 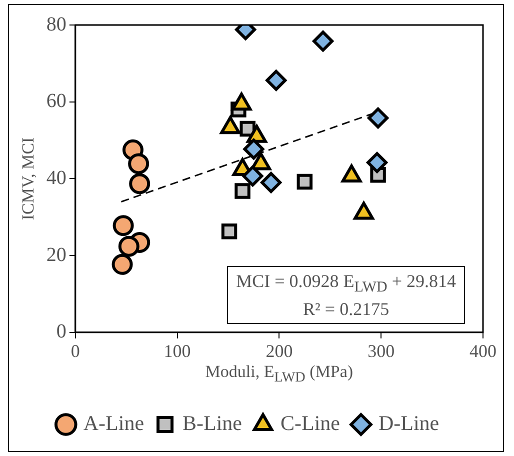 What do you see at coordinates (409, 423) in the screenshot?
I see `legend-label: D-Line` at bounding box center [409, 423].